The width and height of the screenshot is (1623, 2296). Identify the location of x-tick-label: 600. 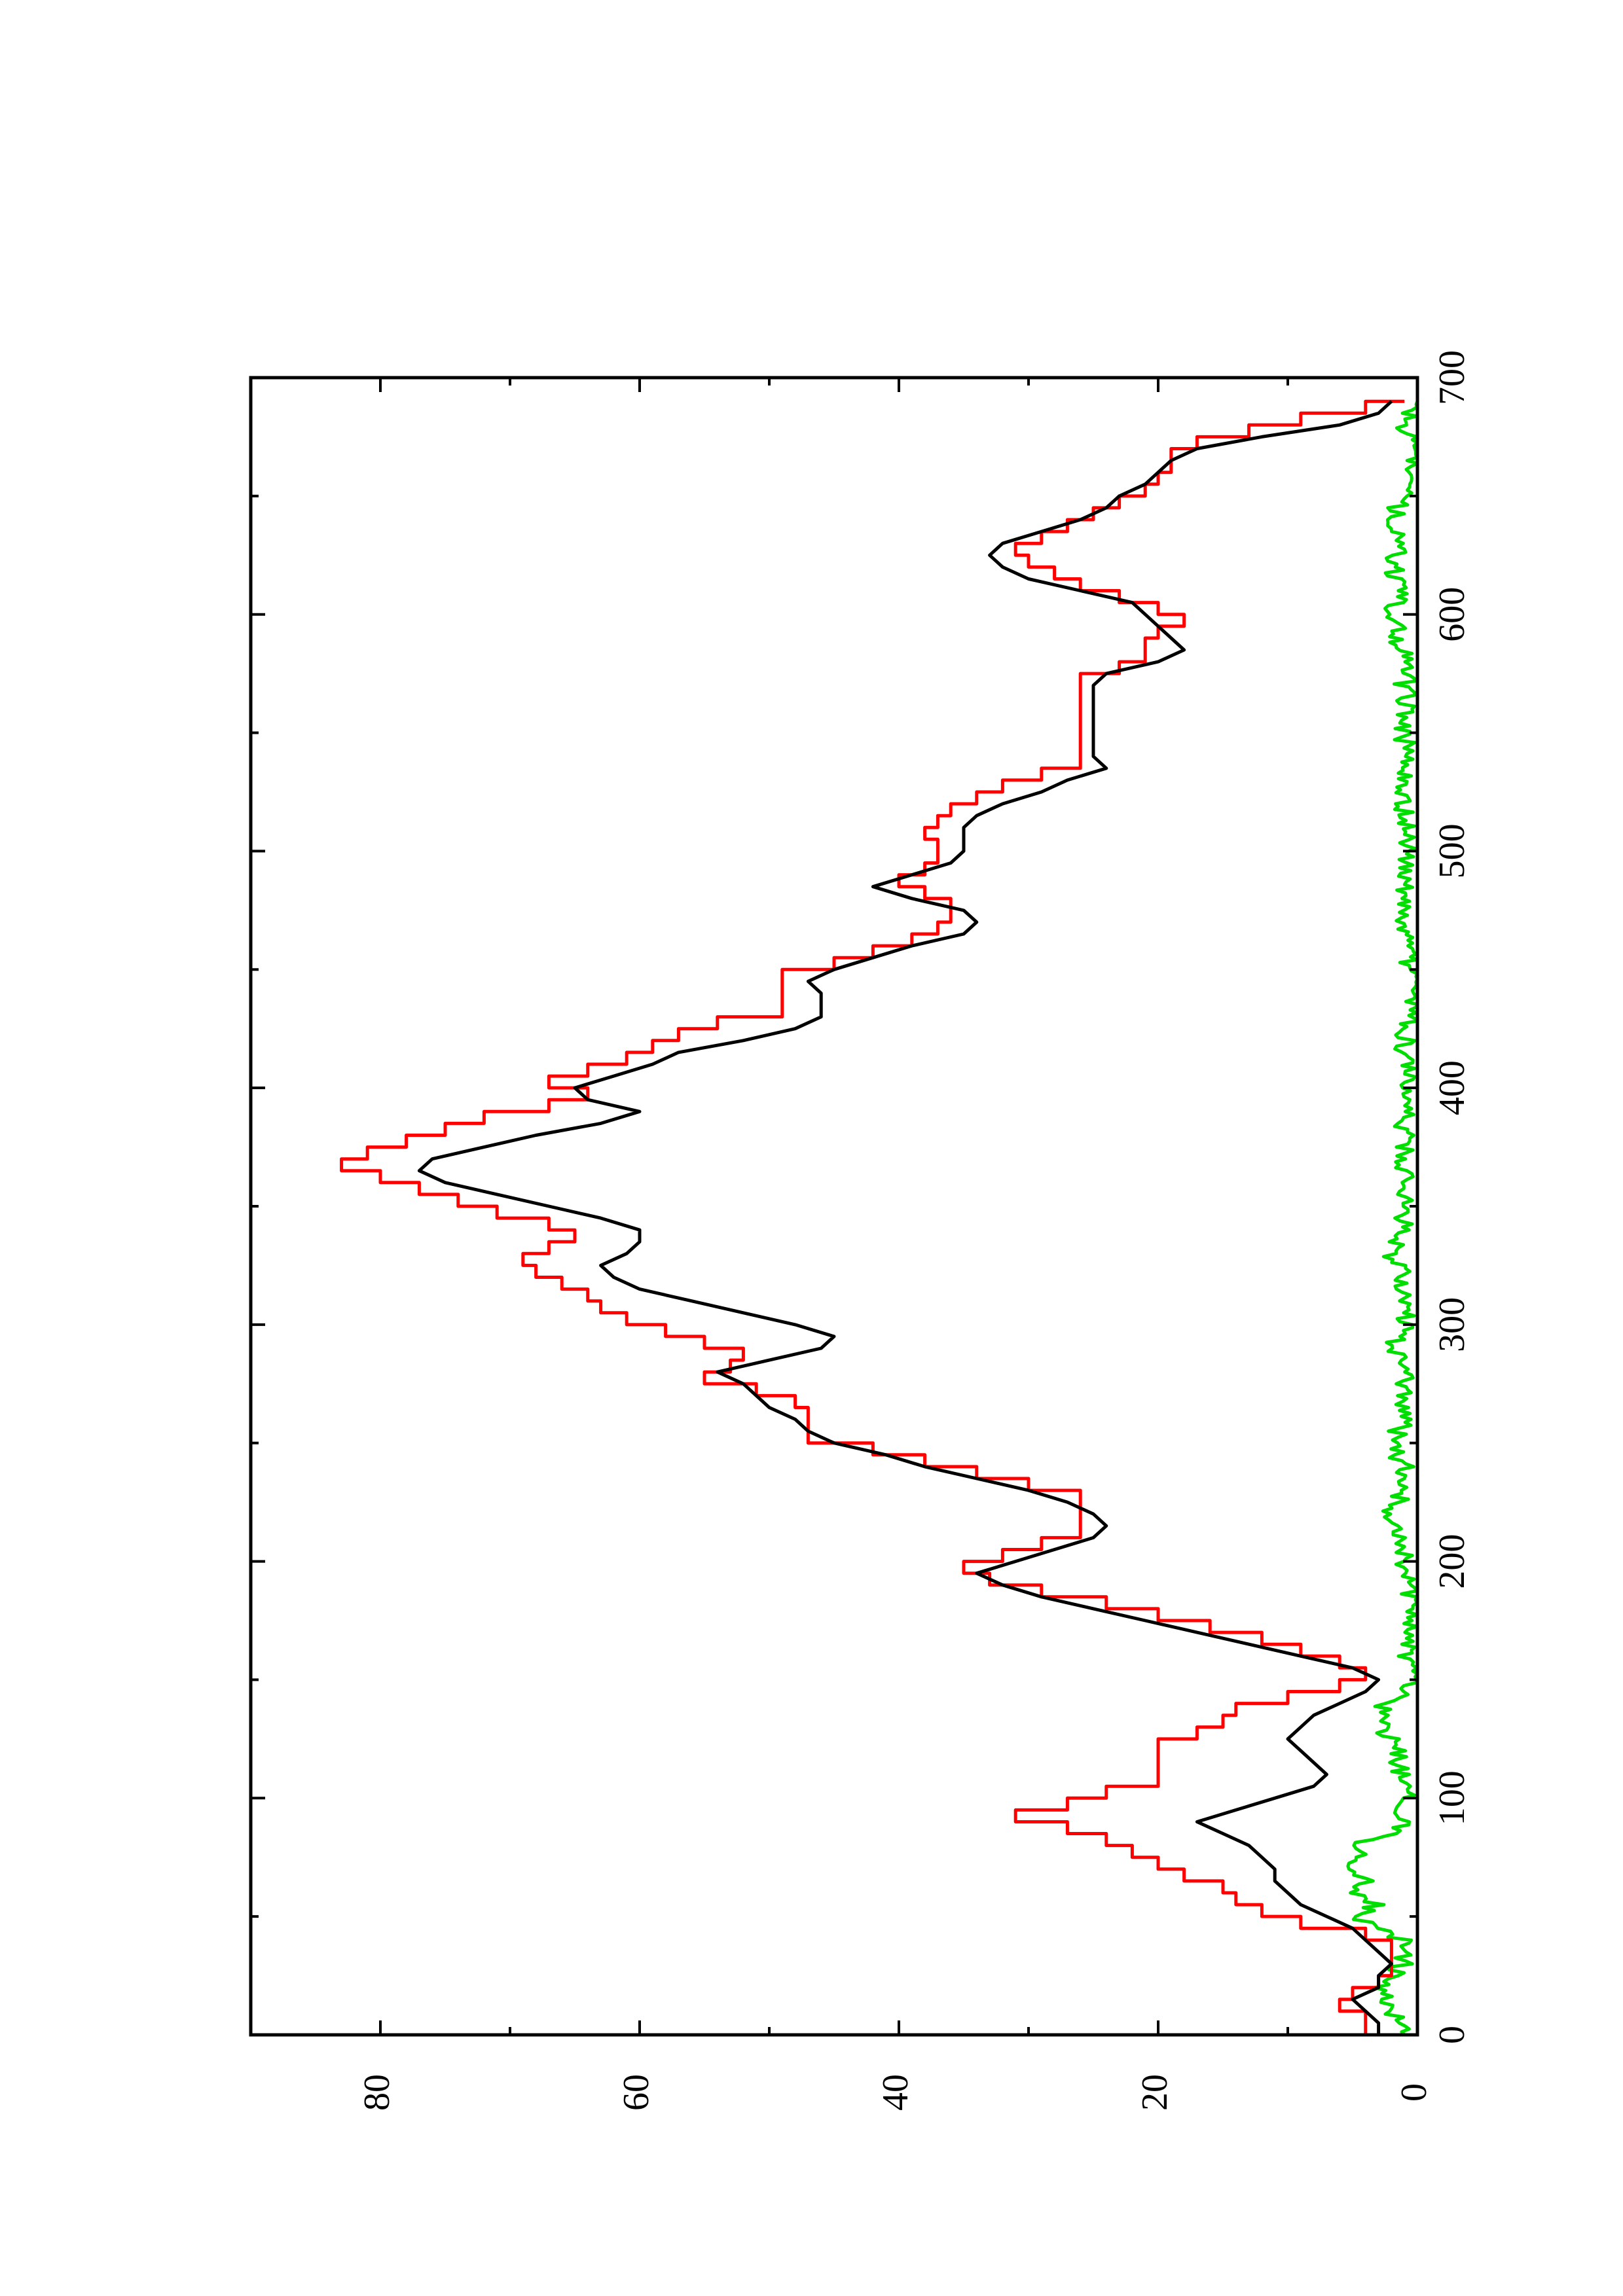
(1452, 614).